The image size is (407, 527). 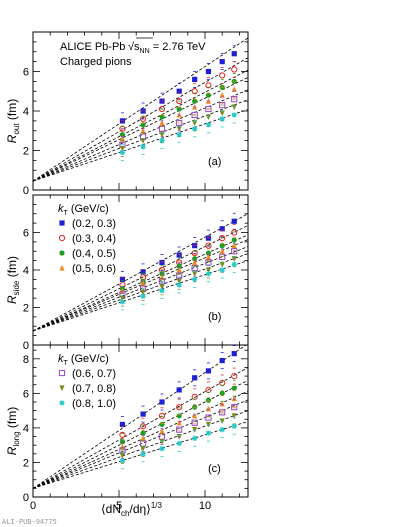 What do you see at coordinates (96, 62) in the screenshot?
I see `header-line2: Charged pions` at bounding box center [96, 62].